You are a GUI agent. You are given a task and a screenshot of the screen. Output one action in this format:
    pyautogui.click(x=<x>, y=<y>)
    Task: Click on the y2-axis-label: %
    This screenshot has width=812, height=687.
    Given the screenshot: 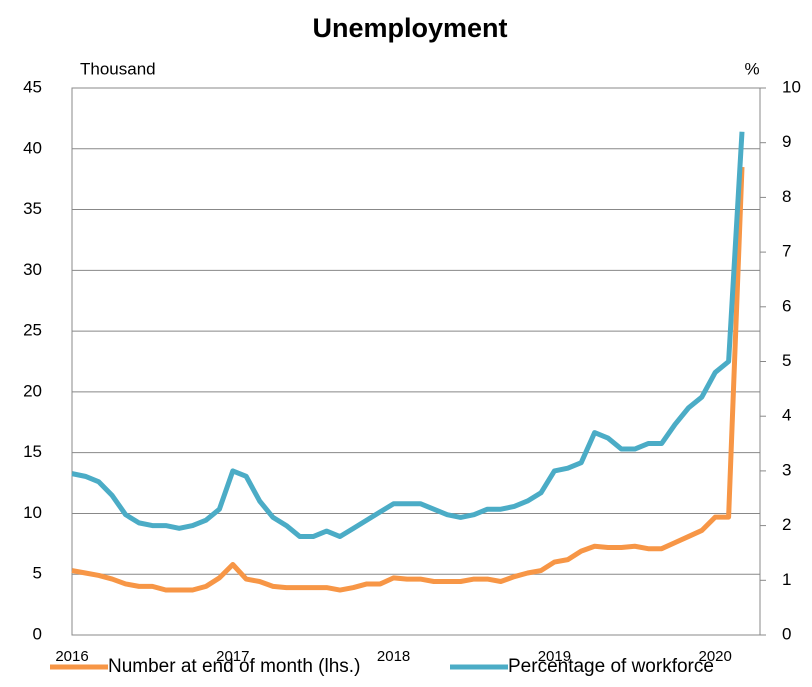 What is the action you would take?
    pyautogui.click(x=751, y=68)
    